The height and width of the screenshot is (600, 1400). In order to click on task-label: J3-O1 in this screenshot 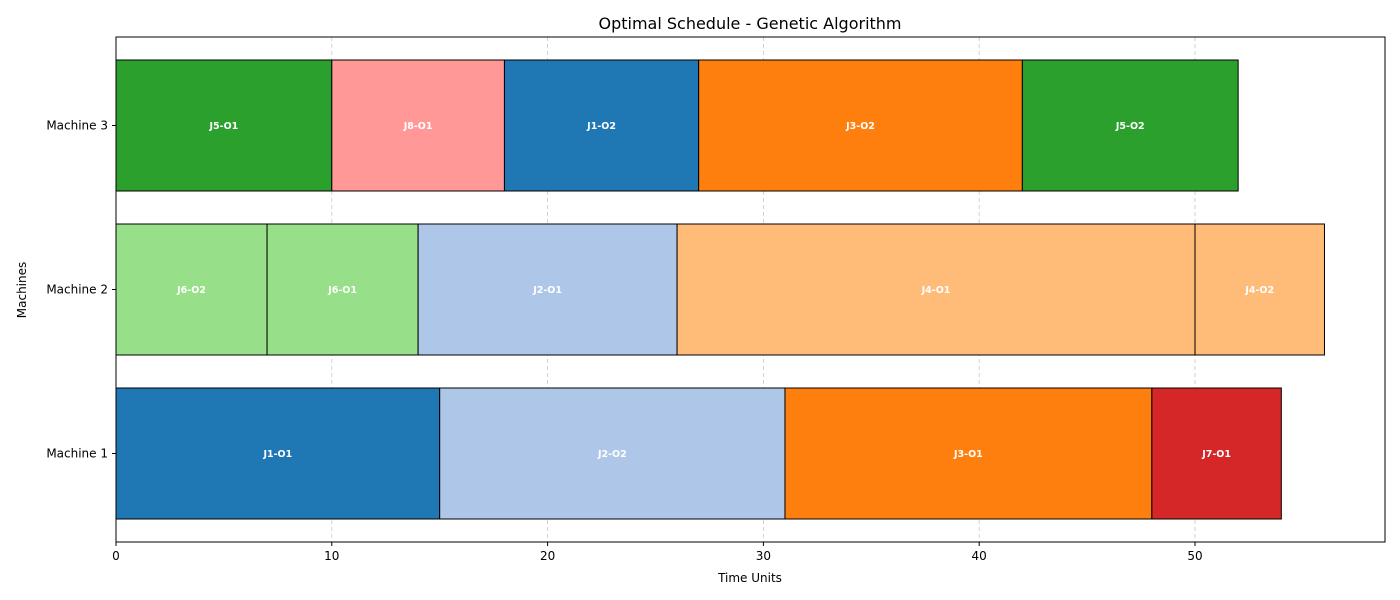, I will do `click(968, 454)`.